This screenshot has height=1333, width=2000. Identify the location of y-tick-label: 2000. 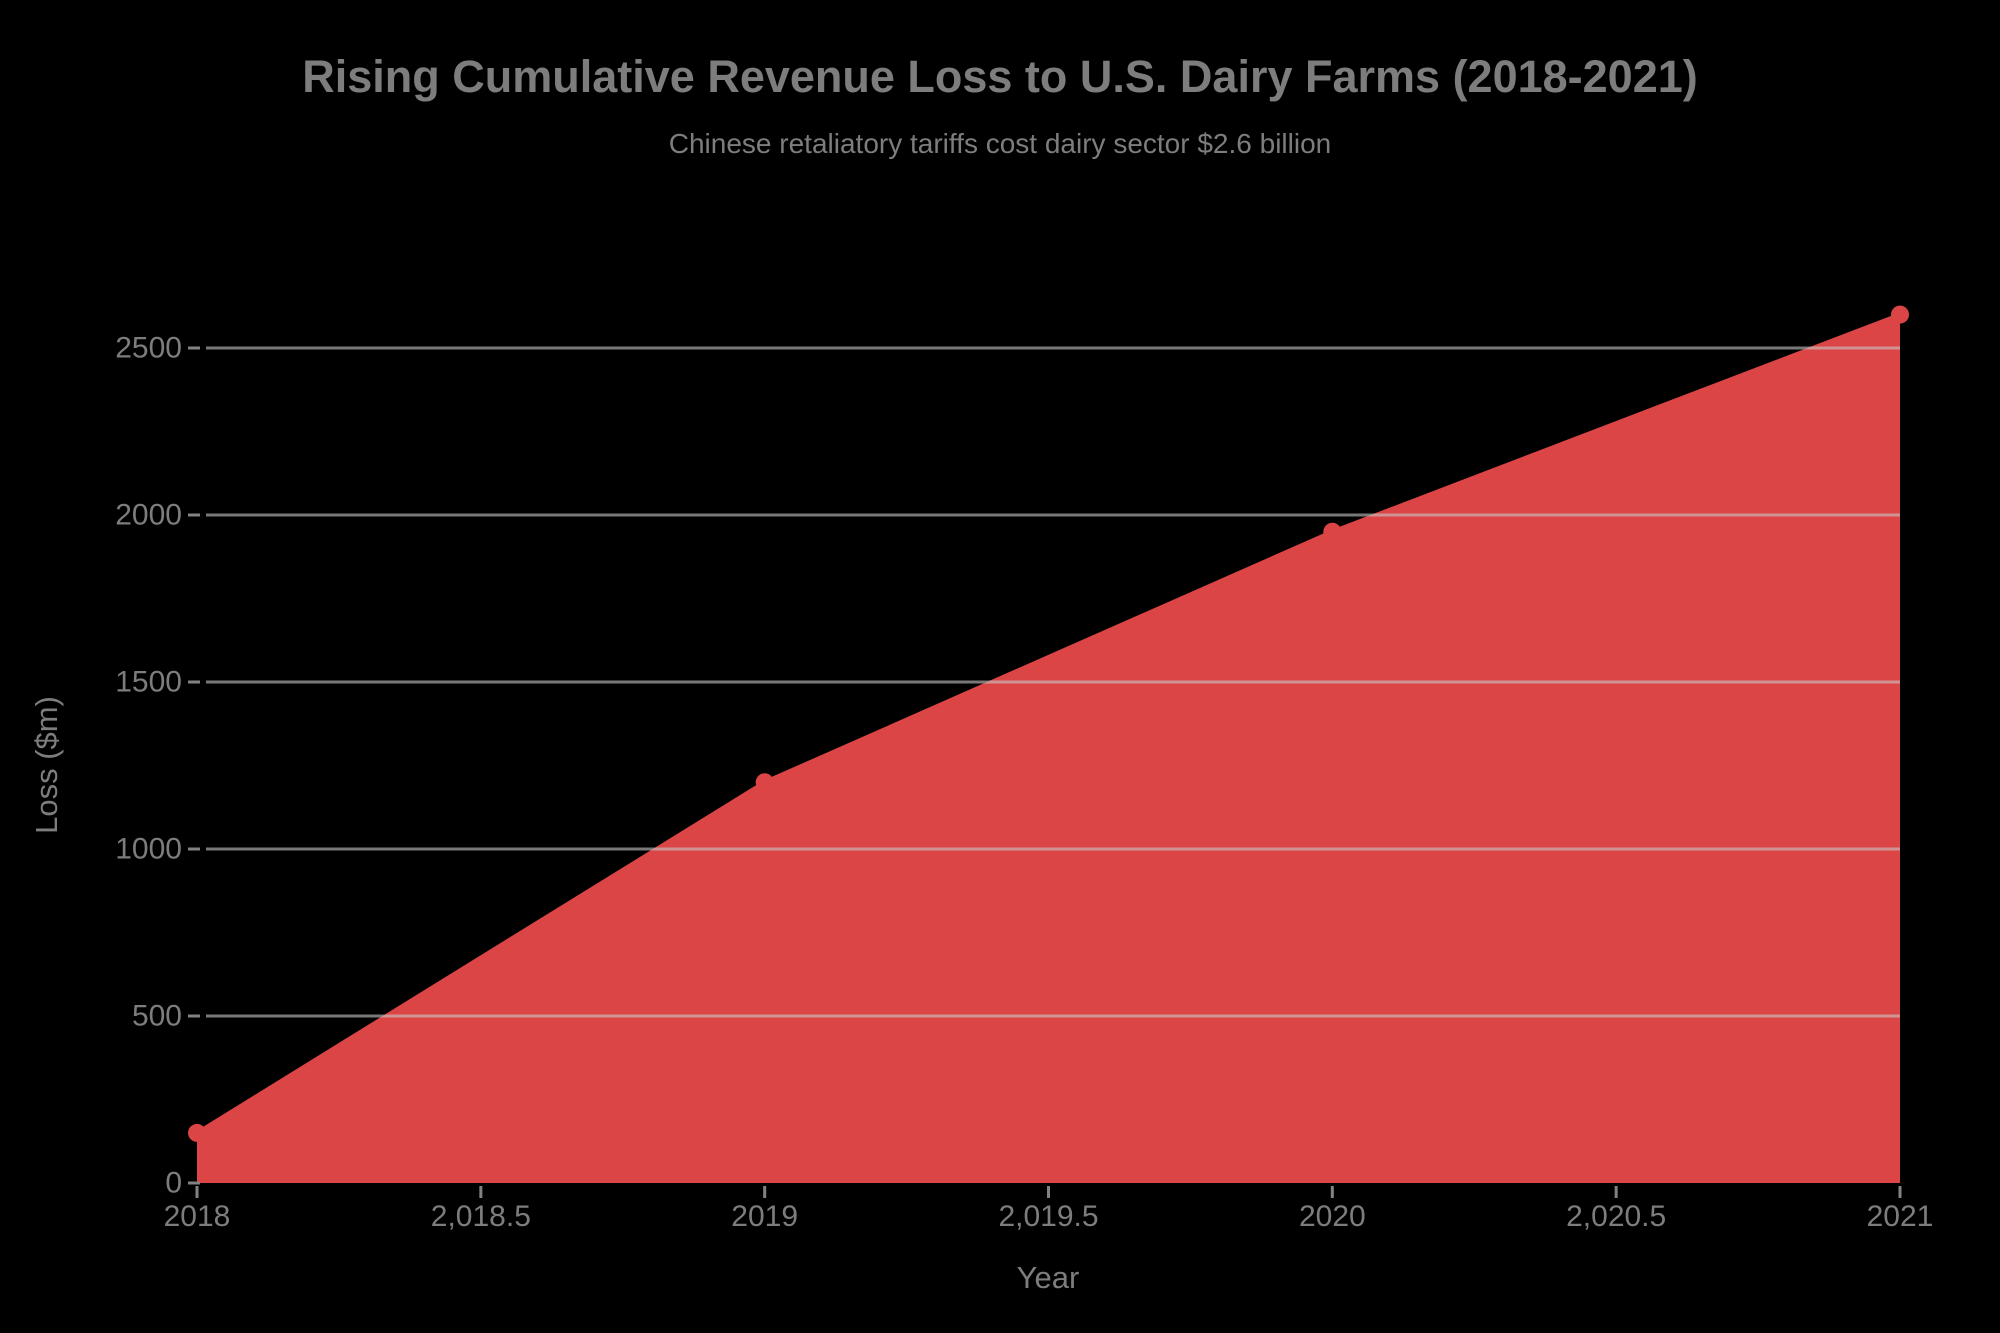
(148, 515).